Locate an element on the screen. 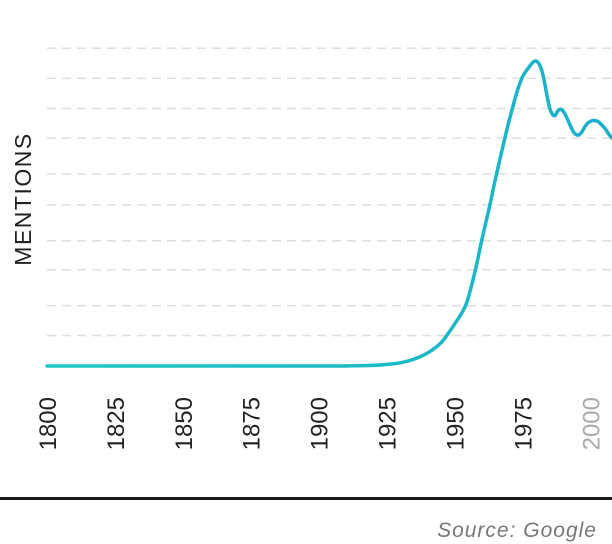 The image size is (612, 544). x-tick-label: 1850 is located at coordinates (184, 423).